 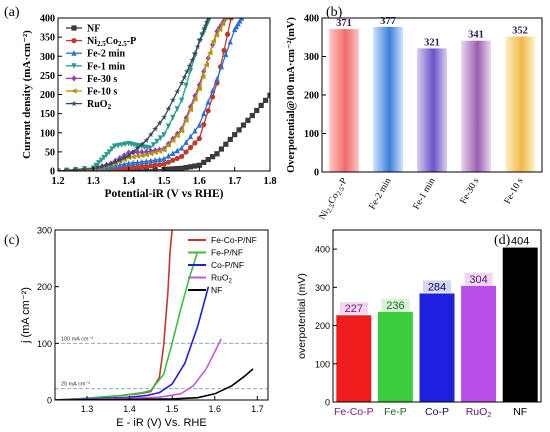 I want to click on legend-entry-fe-co-p-nf: Fe-Co-P/NF, so click(x=222, y=240).